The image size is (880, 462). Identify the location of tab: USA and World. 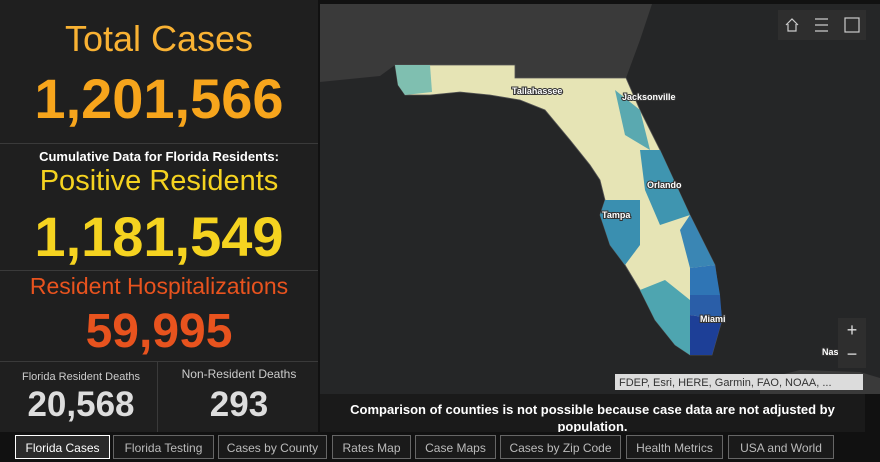
(781, 447).